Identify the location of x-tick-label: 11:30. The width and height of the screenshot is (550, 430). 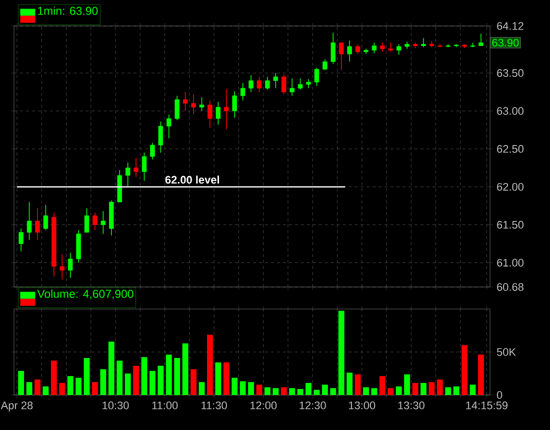
(214, 406).